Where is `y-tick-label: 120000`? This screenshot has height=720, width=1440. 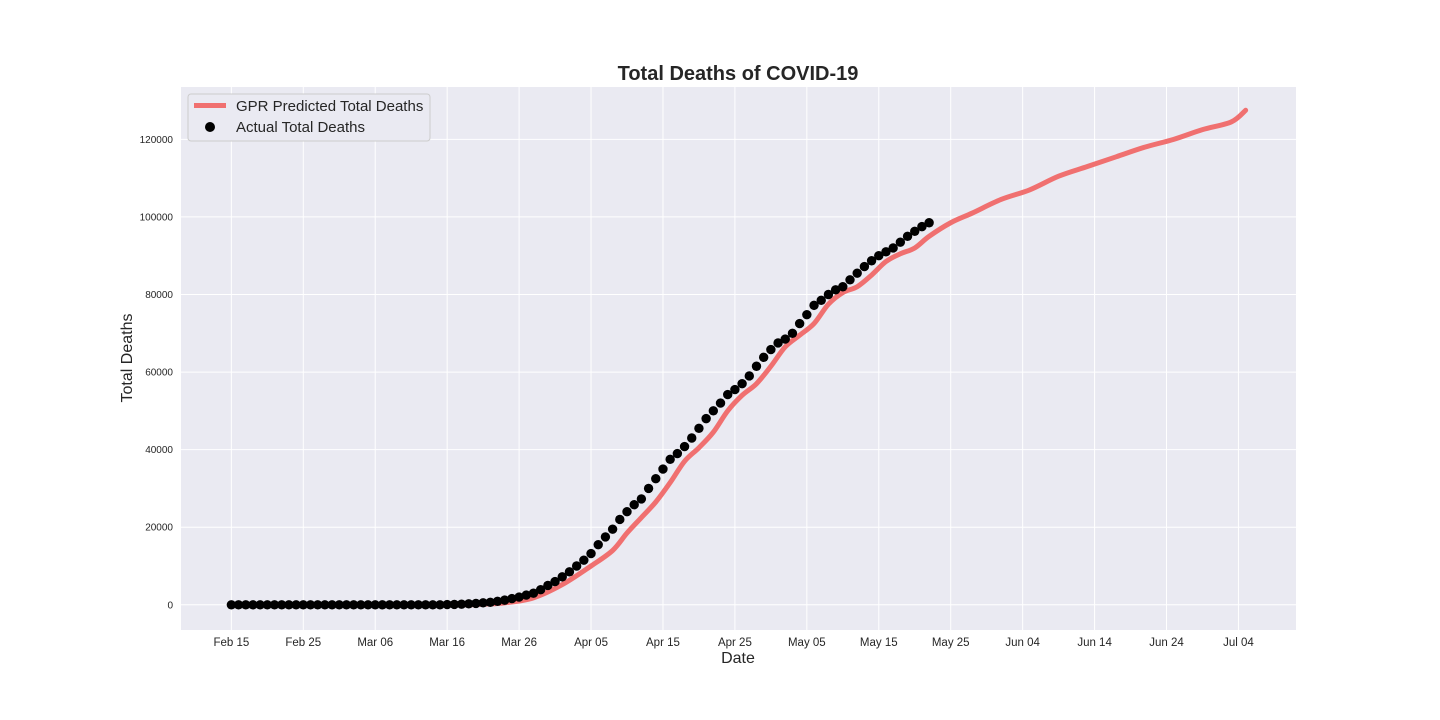
y-tick-label: 120000 is located at coordinates (157, 140).